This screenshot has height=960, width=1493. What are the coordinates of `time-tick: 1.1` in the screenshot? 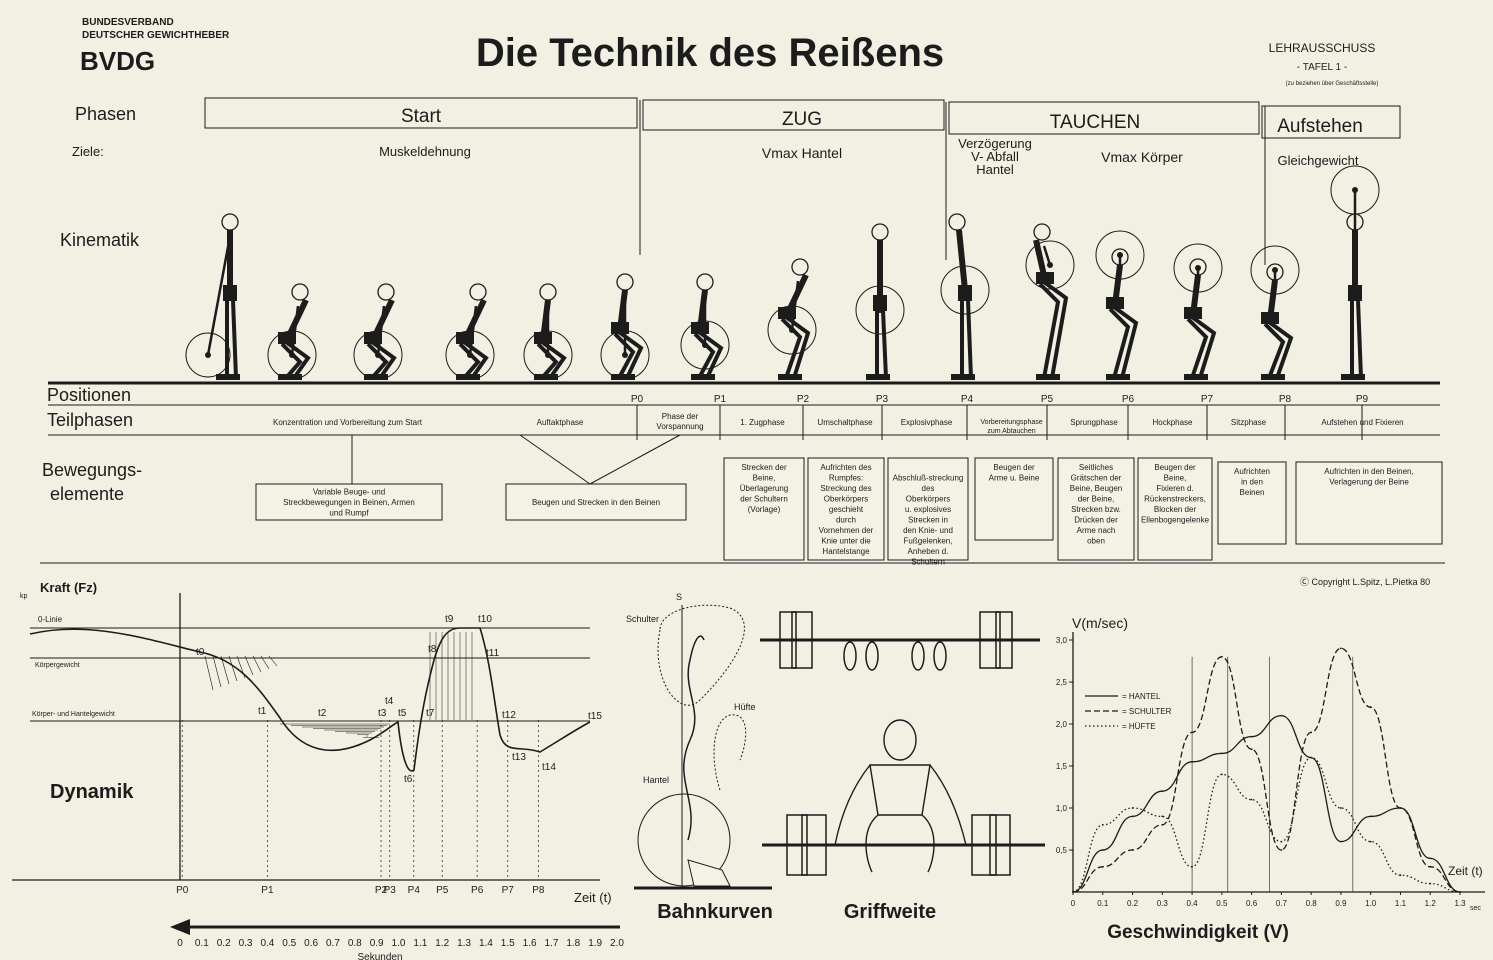 It's located at (420, 943).